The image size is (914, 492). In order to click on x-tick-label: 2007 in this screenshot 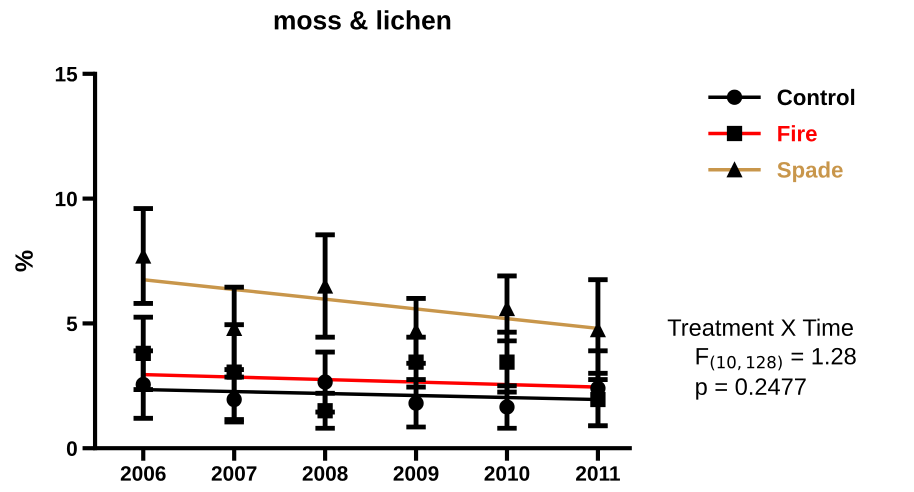, I will do `click(234, 473)`.